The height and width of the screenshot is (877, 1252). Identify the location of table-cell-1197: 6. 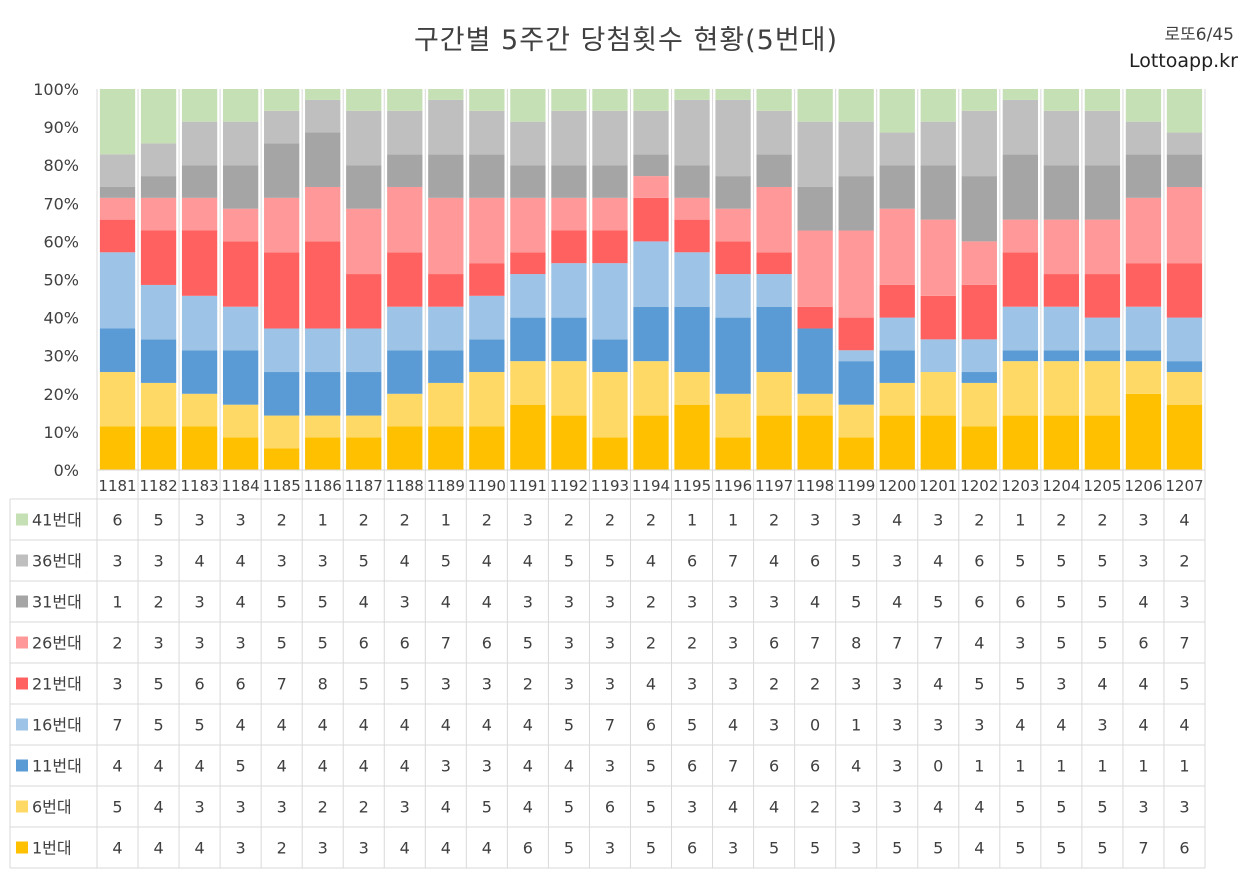
(774, 643).